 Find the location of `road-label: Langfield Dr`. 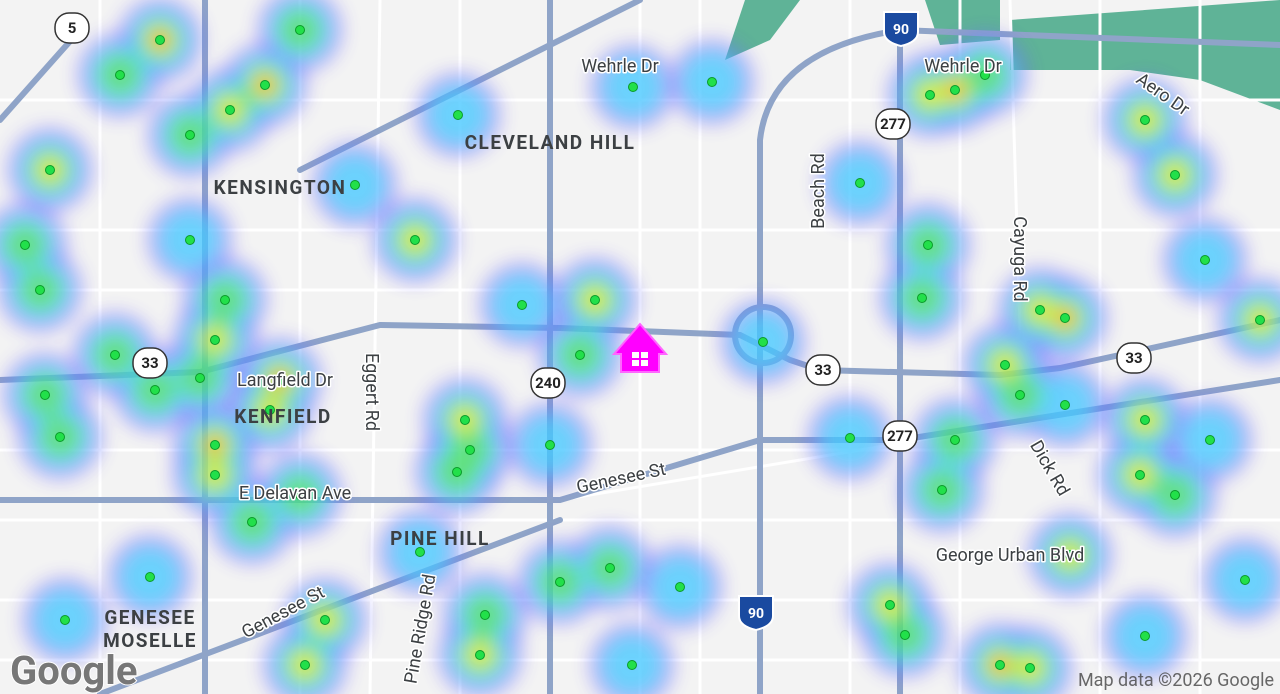

road-label: Langfield Dr is located at coordinates (285, 380).